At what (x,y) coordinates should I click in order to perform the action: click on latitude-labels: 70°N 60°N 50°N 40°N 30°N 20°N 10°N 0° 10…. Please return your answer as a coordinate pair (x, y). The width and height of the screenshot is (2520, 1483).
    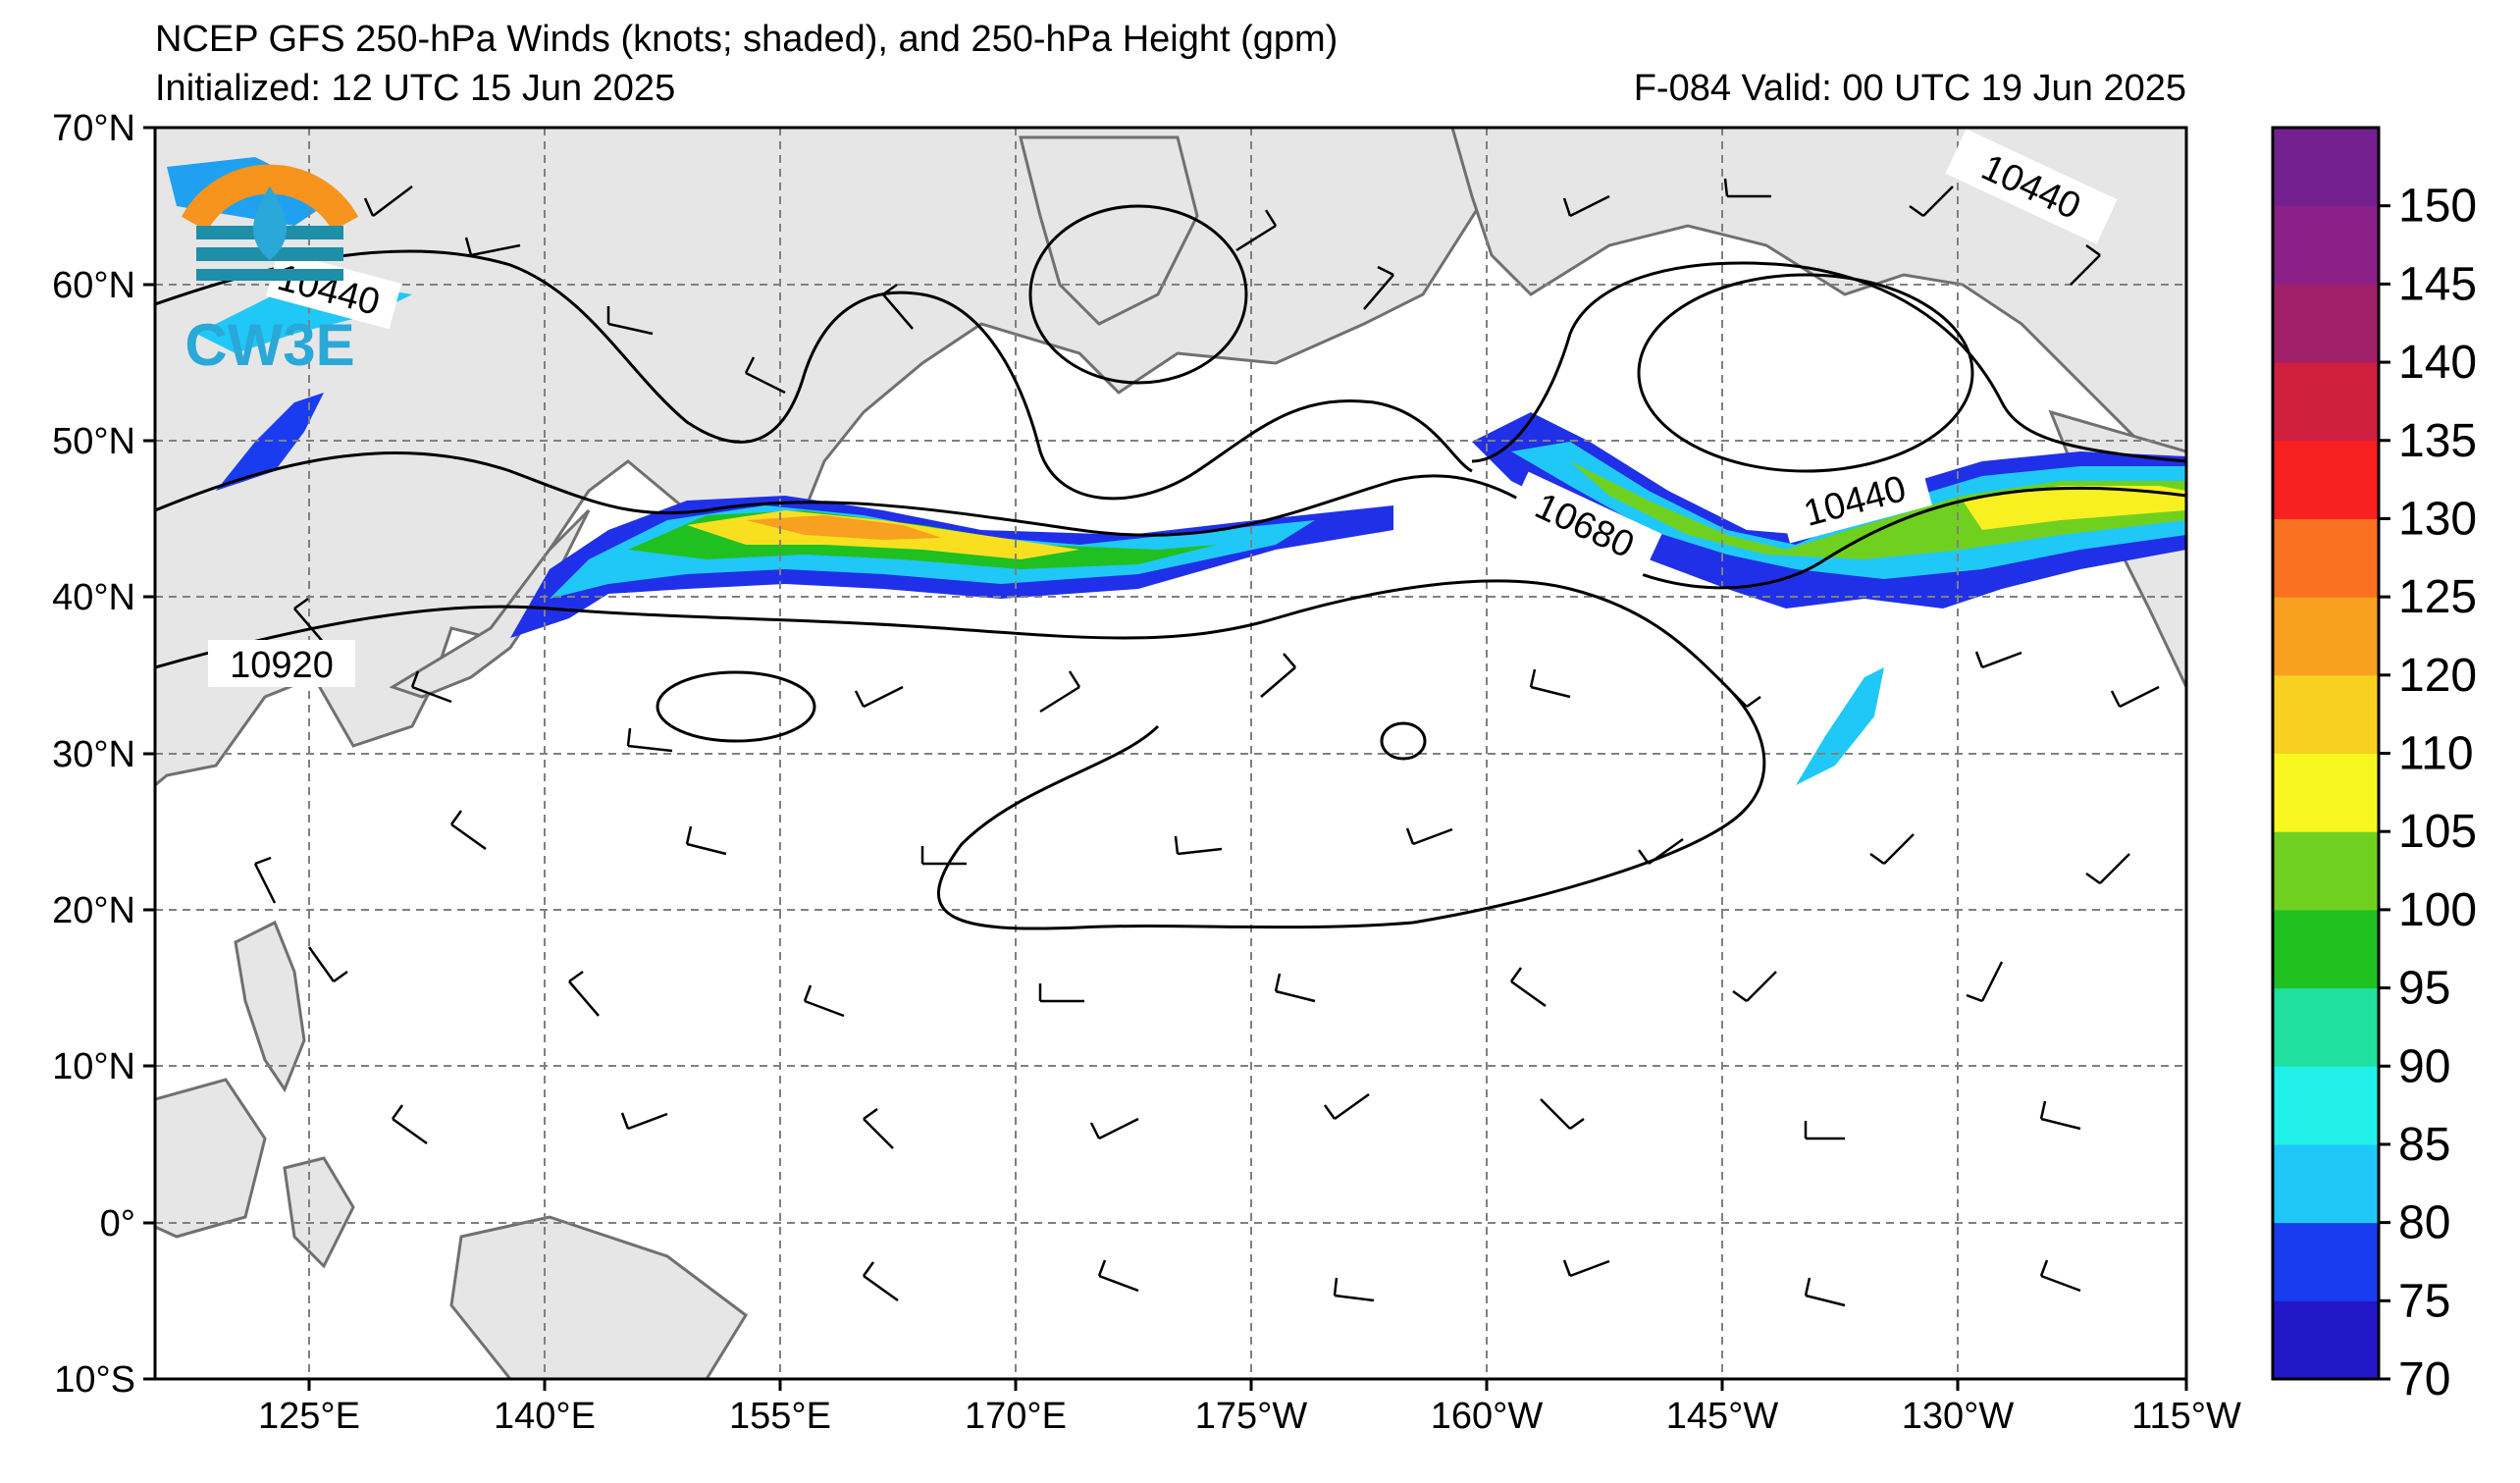
    Looking at the image, I should click on (93, 755).